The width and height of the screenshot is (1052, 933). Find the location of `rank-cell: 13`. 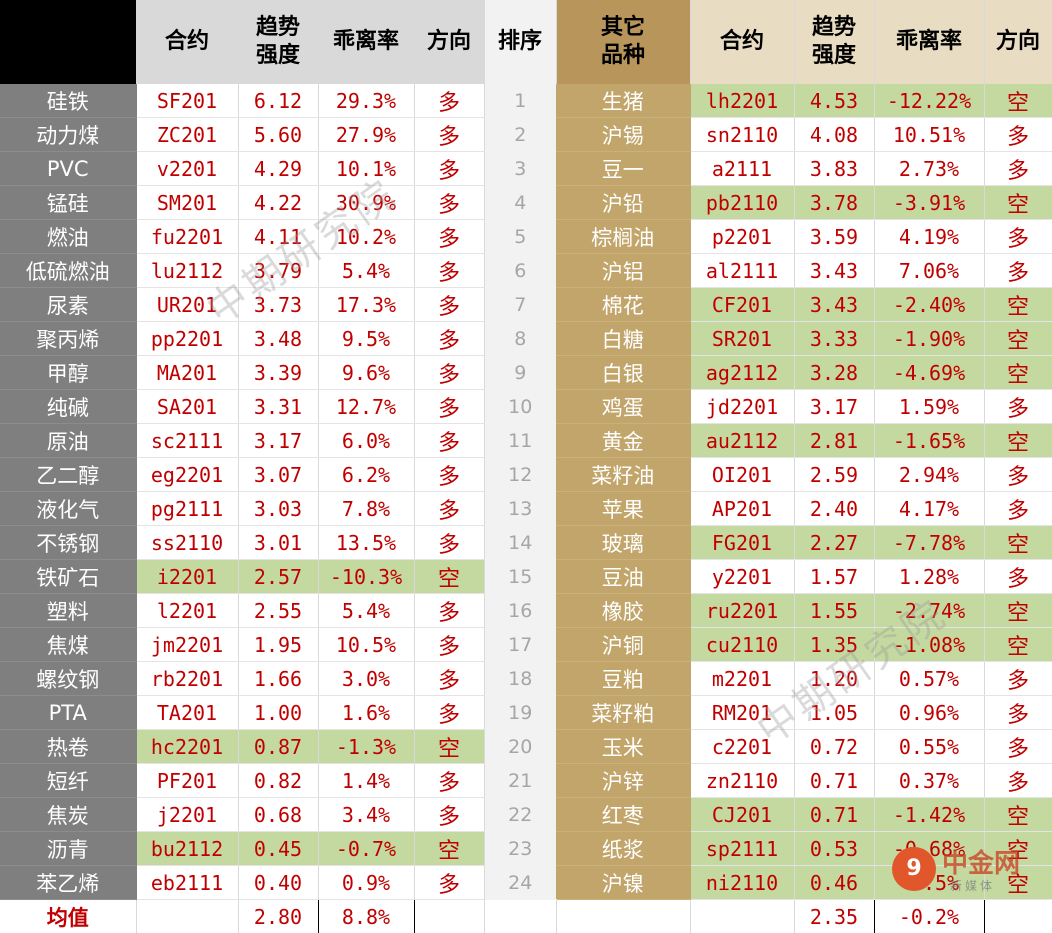

rank-cell: 13 is located at coordinates (520, 509).